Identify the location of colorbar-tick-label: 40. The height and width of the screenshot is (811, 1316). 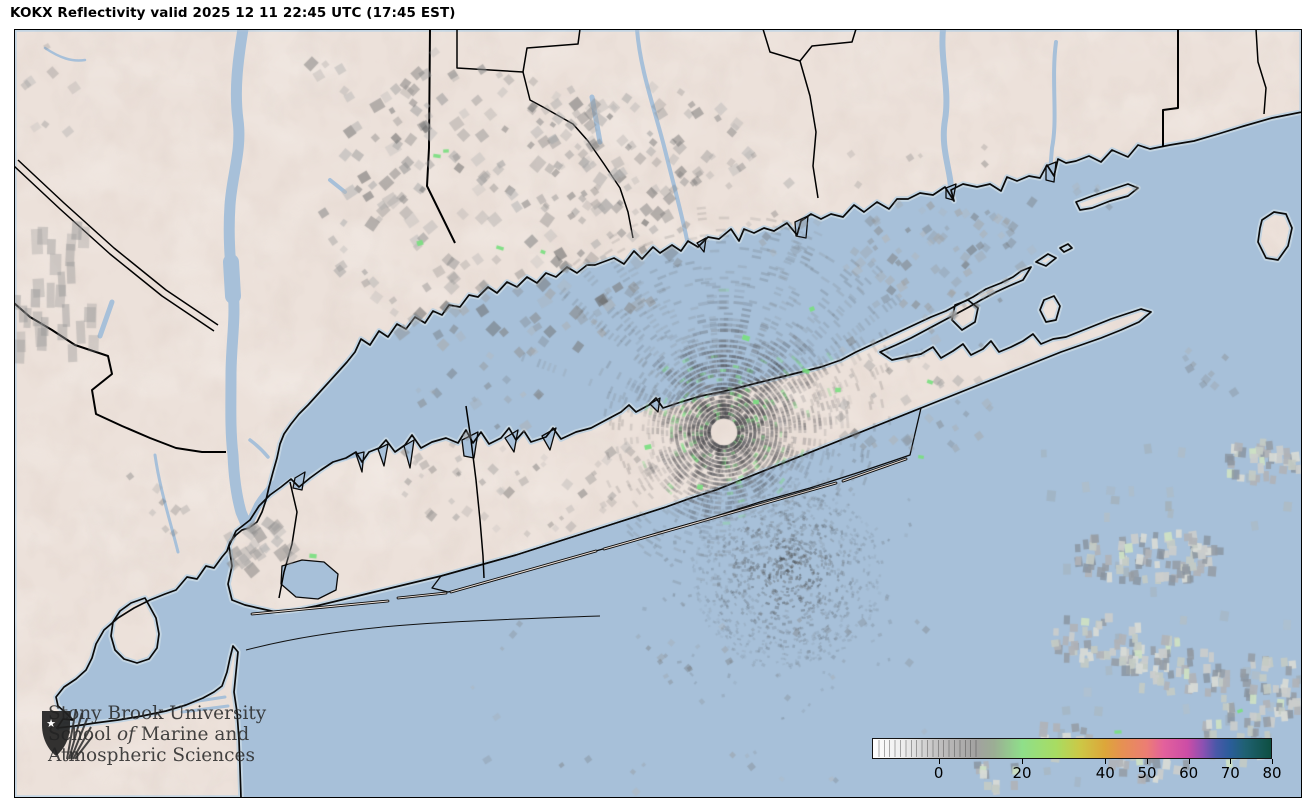
(1105, 773).